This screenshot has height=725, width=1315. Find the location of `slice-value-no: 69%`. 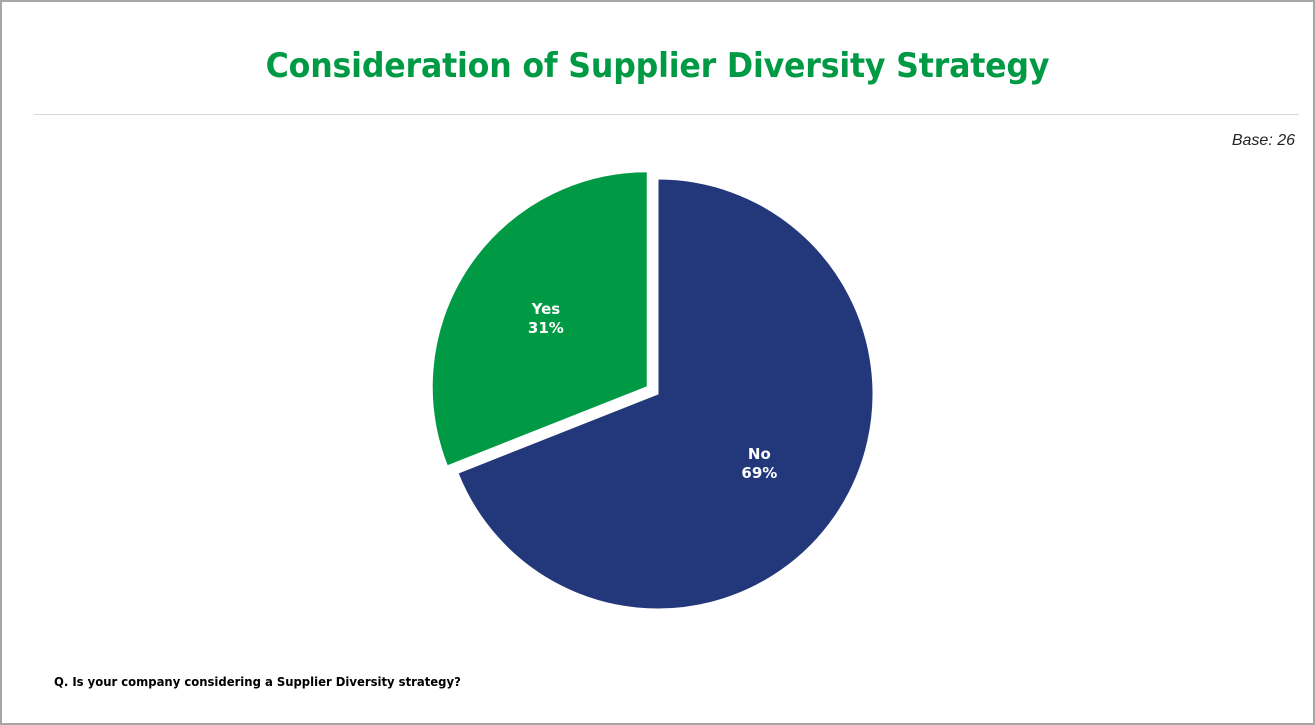

slice-value-no: 69% is located at coordinates (759, 473).